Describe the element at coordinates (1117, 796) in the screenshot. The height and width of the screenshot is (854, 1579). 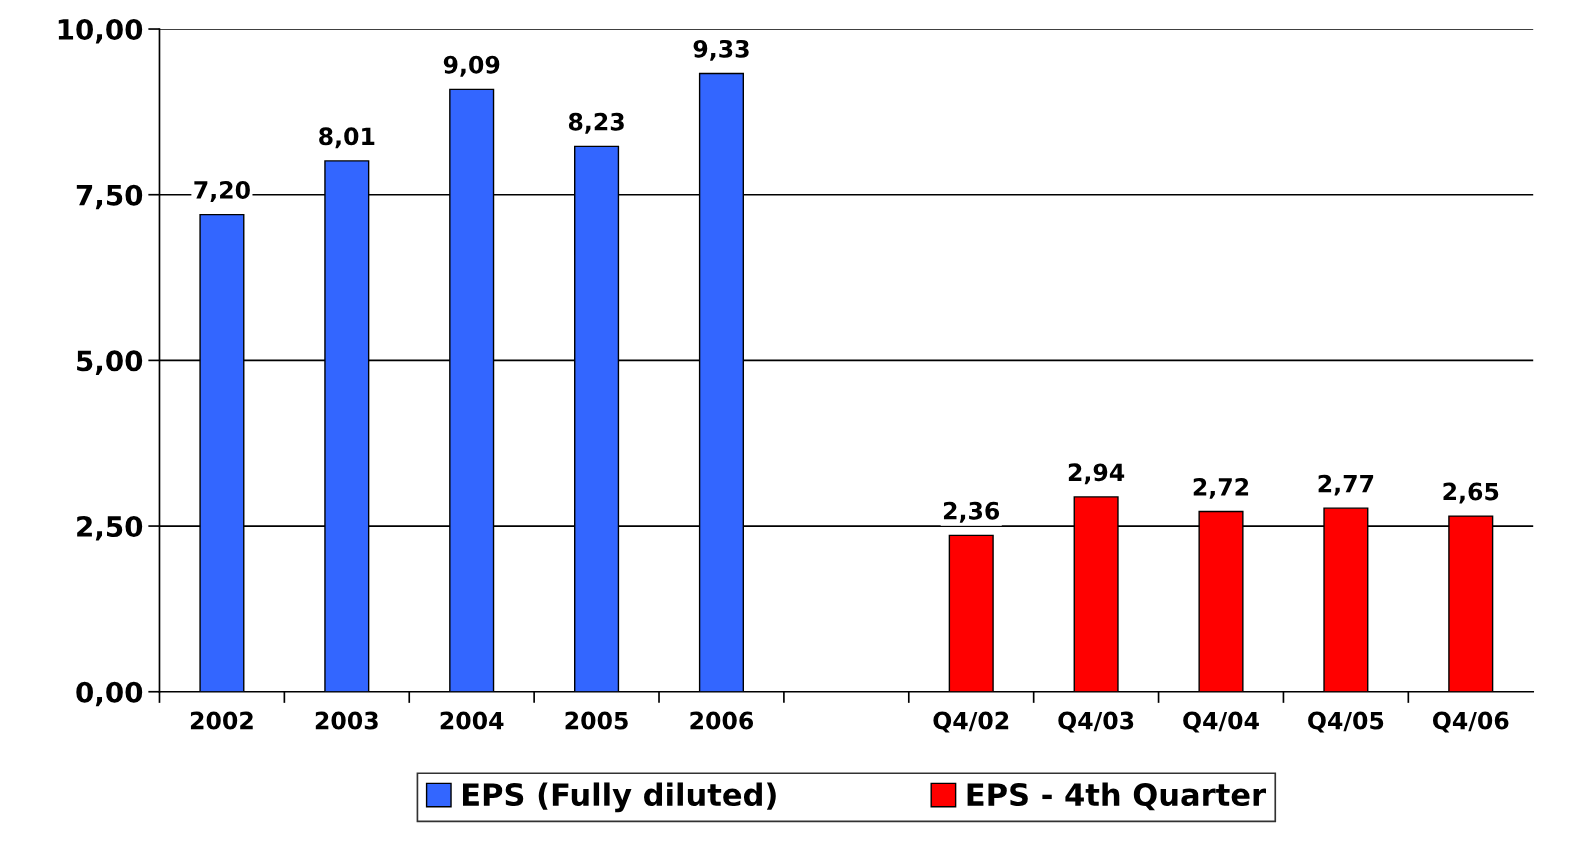
I see `legend-label: EPS - 4th Quarter` at that location.